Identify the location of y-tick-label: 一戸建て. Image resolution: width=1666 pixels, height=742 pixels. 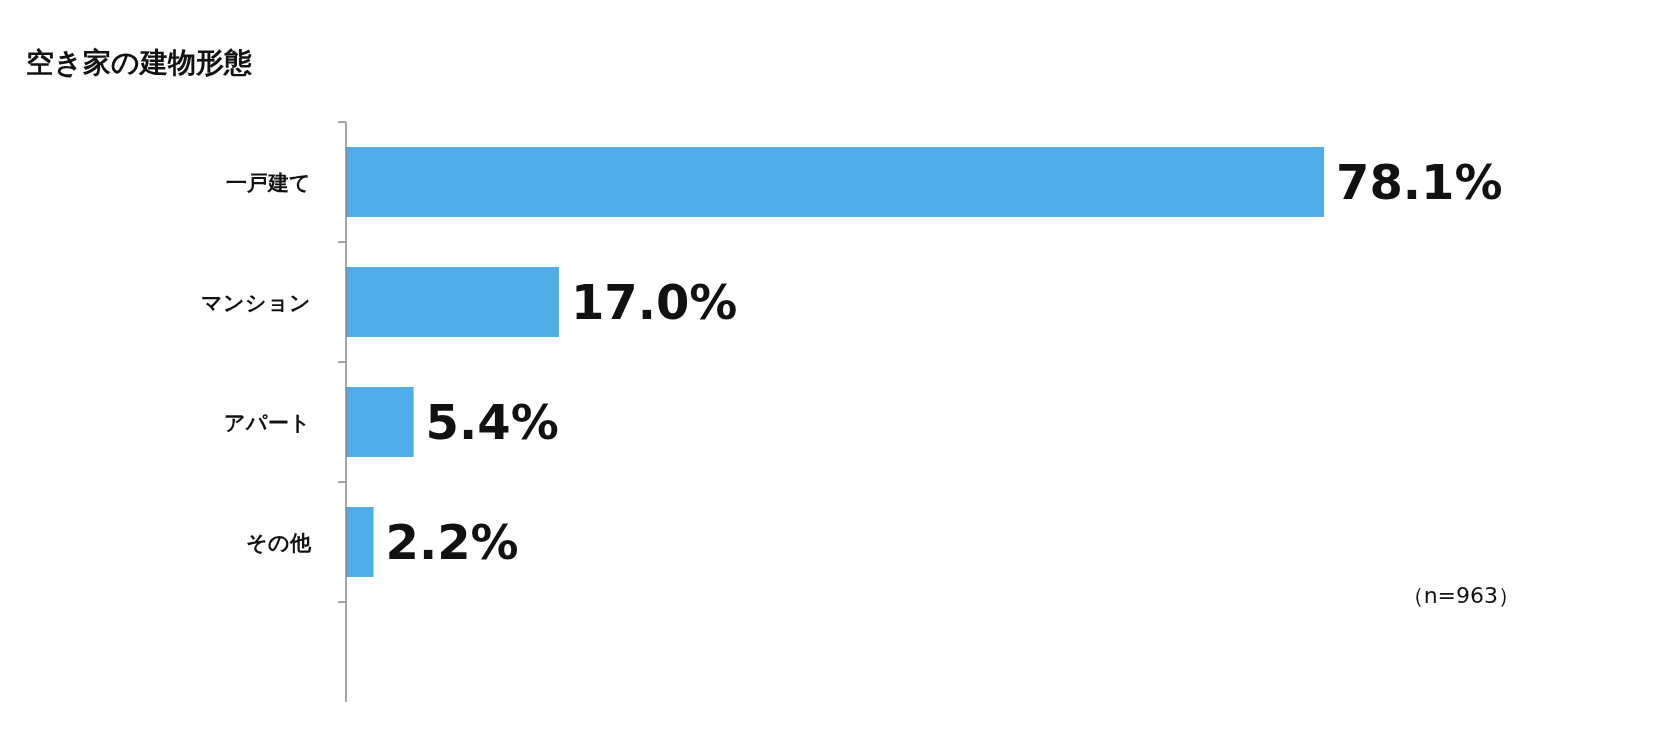
(268, 183).